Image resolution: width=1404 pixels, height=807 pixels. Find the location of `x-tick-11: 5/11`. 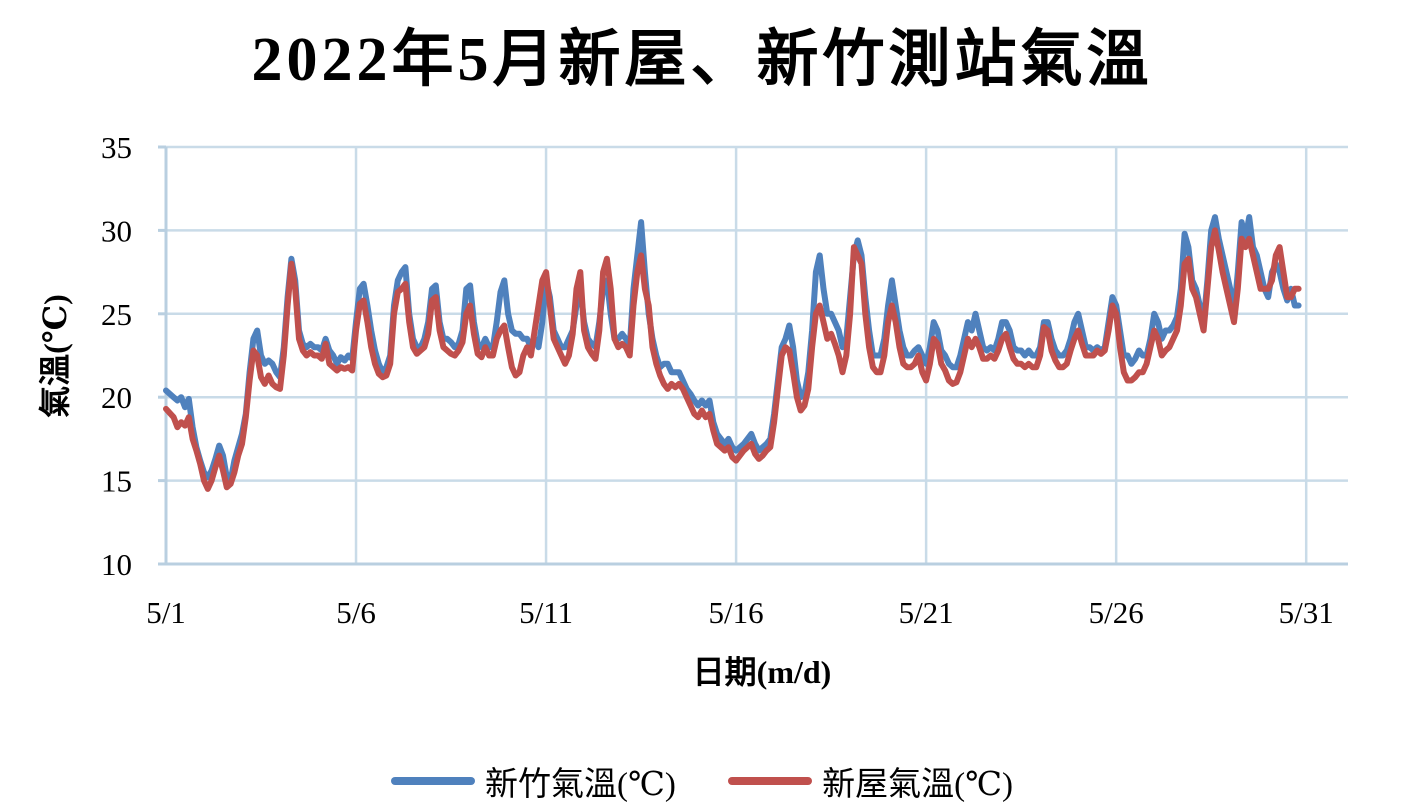

x-tick-11: 5/11 is located at coordinates (546, 612).